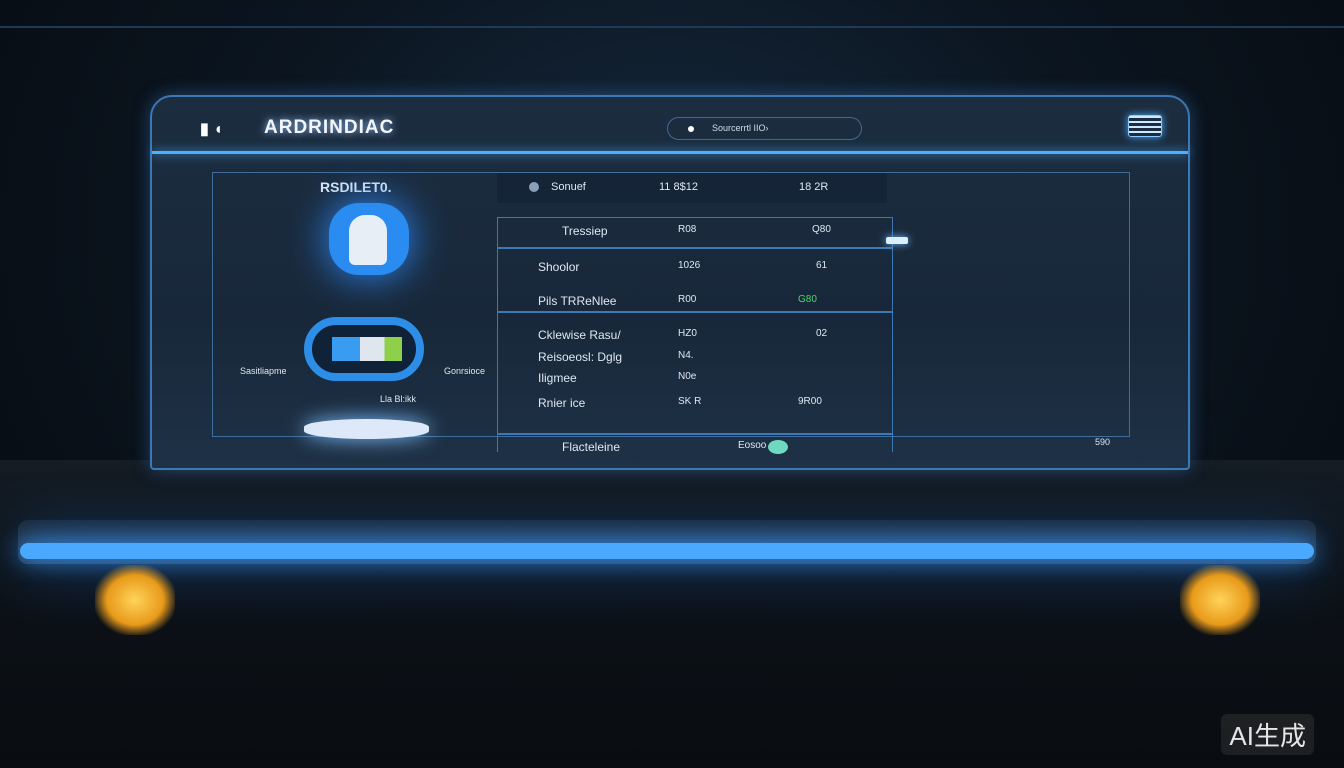  Describe the element at coordinates (1102, 442) in the screenshot. I see `corner-text: 590` at that location.